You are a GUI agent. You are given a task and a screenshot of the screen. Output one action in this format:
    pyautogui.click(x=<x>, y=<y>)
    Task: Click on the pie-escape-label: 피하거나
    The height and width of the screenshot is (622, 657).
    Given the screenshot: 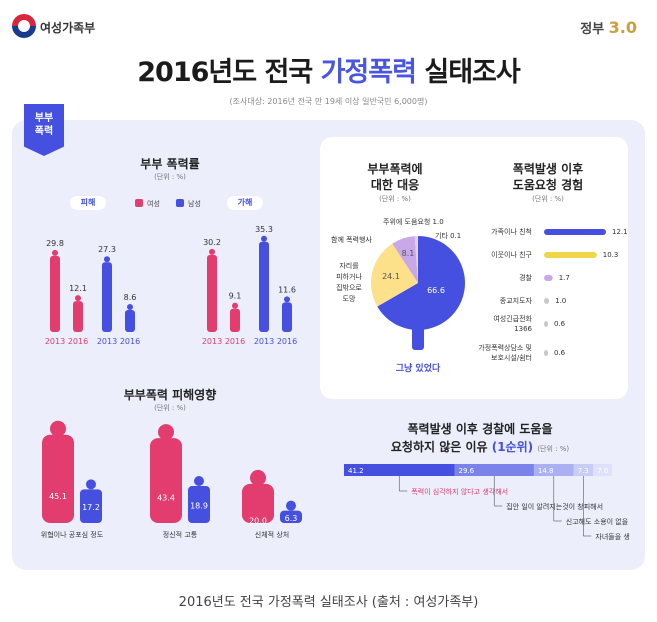 What is the action you would take?
    pyautogui.click(x=349, y=276)
    